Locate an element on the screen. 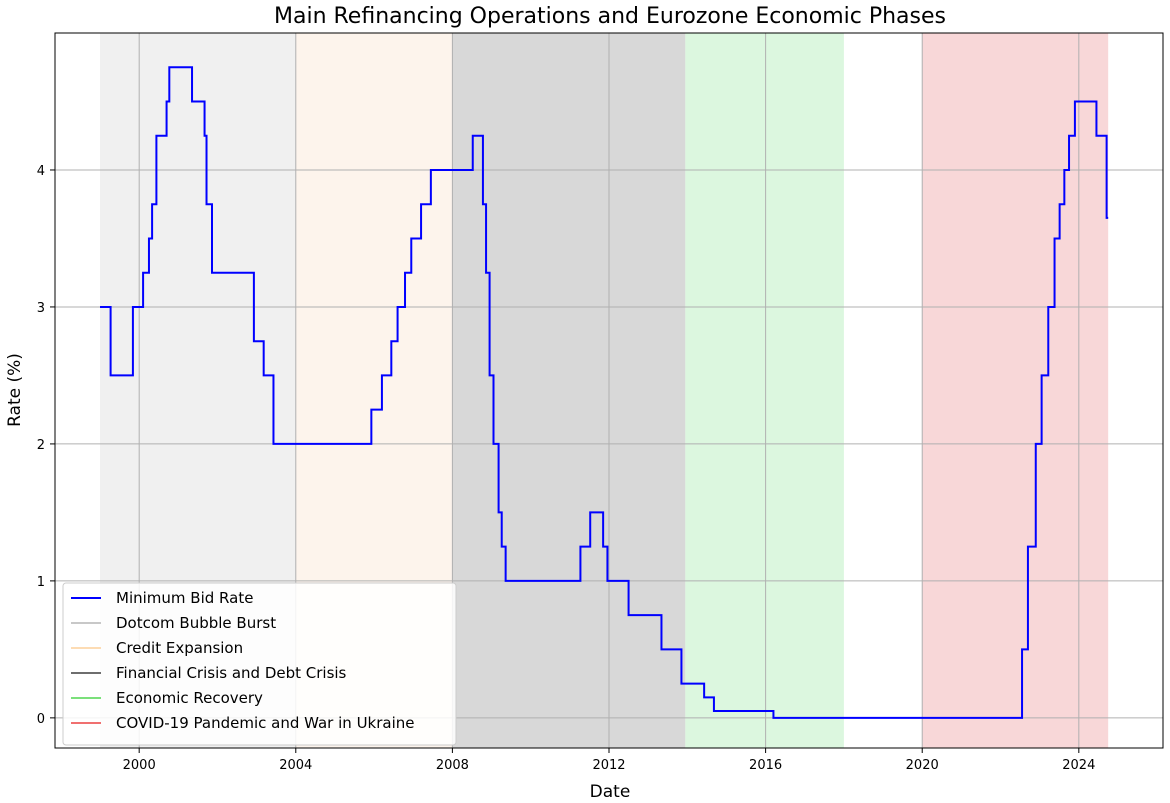  legend-label: Economic Recovery is located at coordinates (189, 698).